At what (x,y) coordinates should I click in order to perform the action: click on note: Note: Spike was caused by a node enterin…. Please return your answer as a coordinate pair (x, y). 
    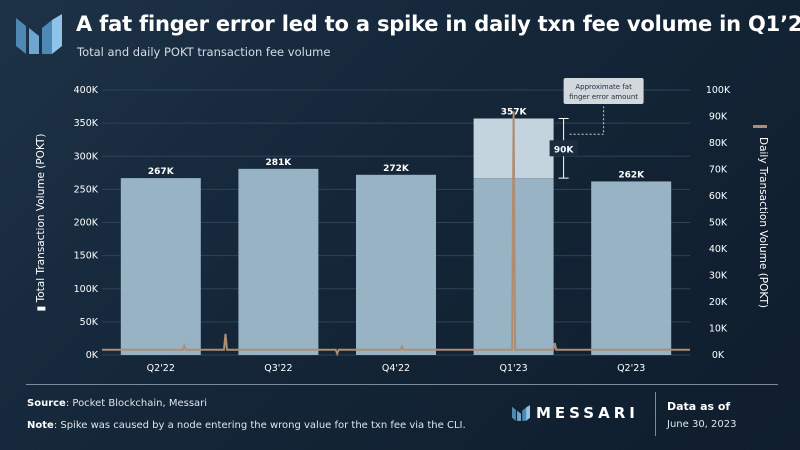
    Looking at the image, I should click on (246, 425).